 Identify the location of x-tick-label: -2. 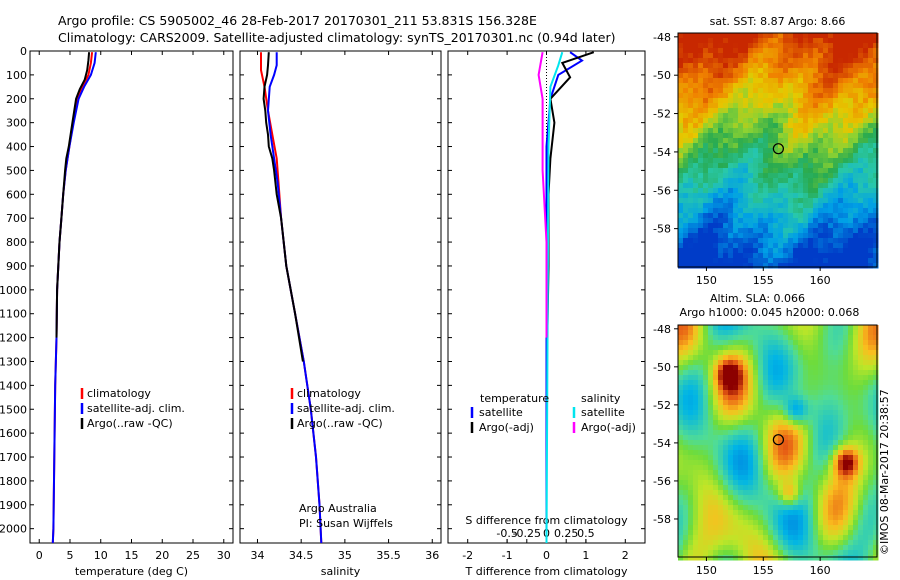
(467, 555).